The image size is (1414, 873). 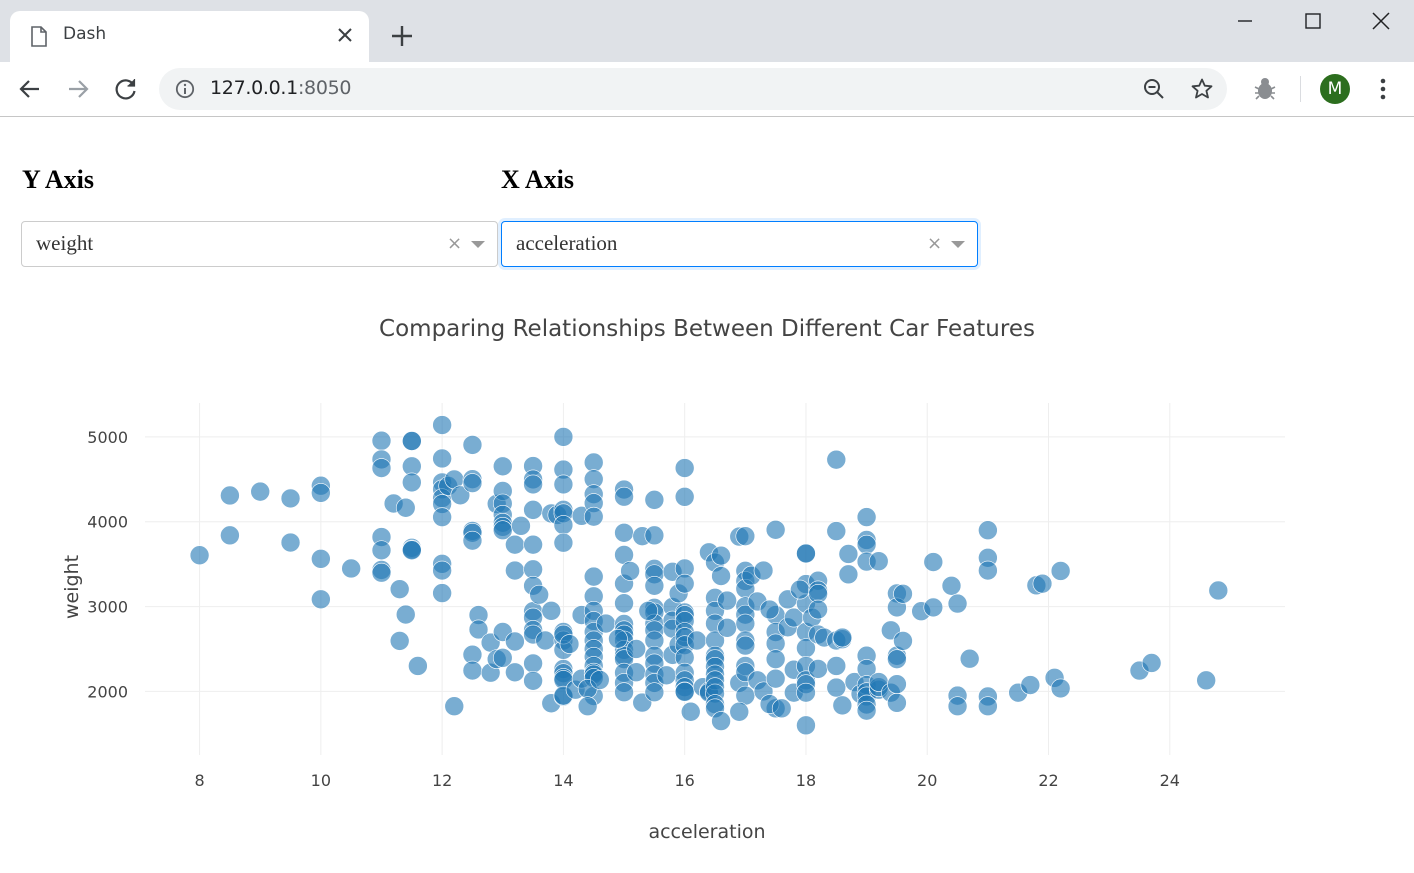 What do you see at coordinates (30, 89) in the screenshot?
I see `back-arrow-icon` at bounding box center [30, 89].